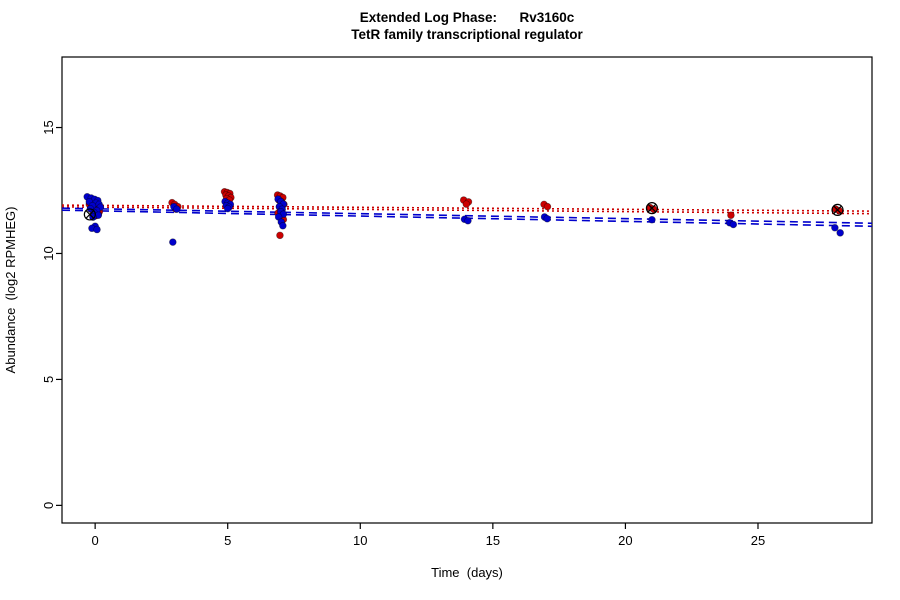 Image resolution: width=900 pixels, height=600 pixels. I want to click on y-tick-label: 15, so click(48, 127).